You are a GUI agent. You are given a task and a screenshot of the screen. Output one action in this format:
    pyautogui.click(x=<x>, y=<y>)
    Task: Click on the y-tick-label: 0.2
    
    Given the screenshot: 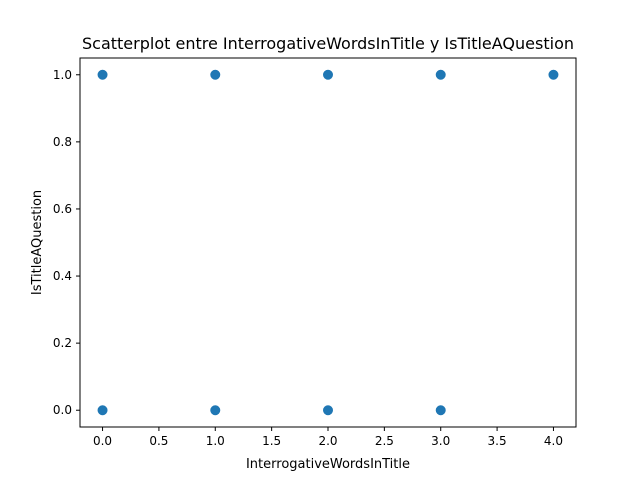 What is the action you would take?
    pyautogui.click(x=62, y=343)
    